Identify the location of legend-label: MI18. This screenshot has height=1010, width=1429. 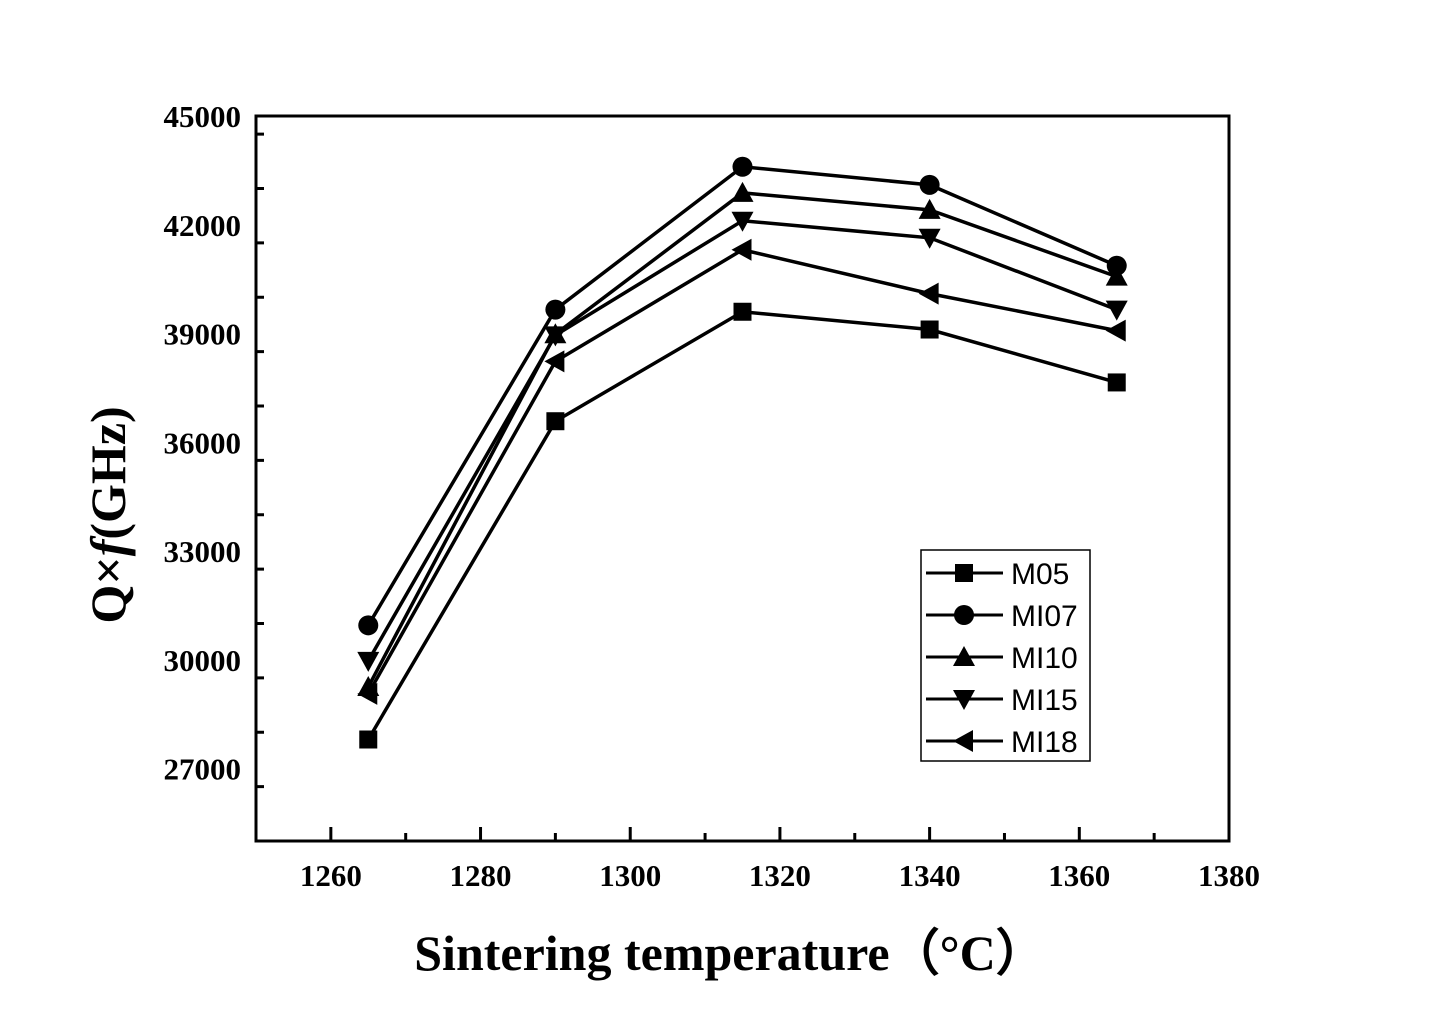
(1044, 742).